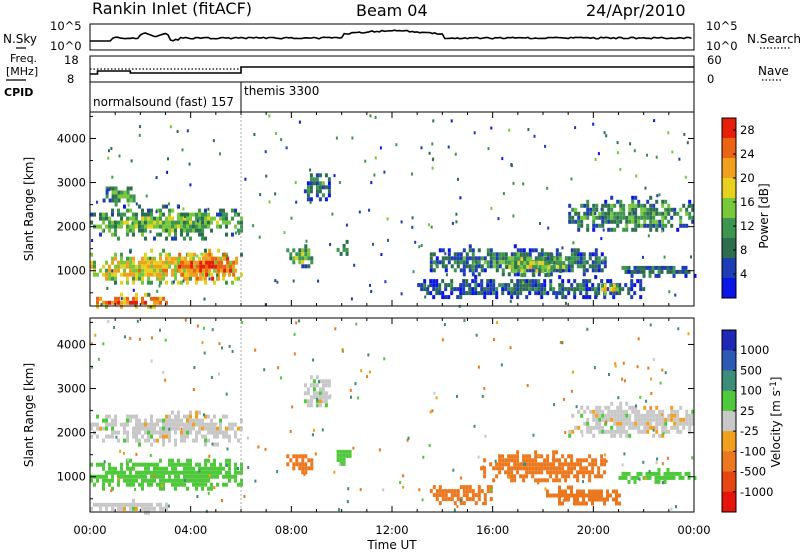  What do you see at coordinates (70, 79) in the screenshot?
I see `freq-tick-bottom: 8` at bounding box center [70, 79].